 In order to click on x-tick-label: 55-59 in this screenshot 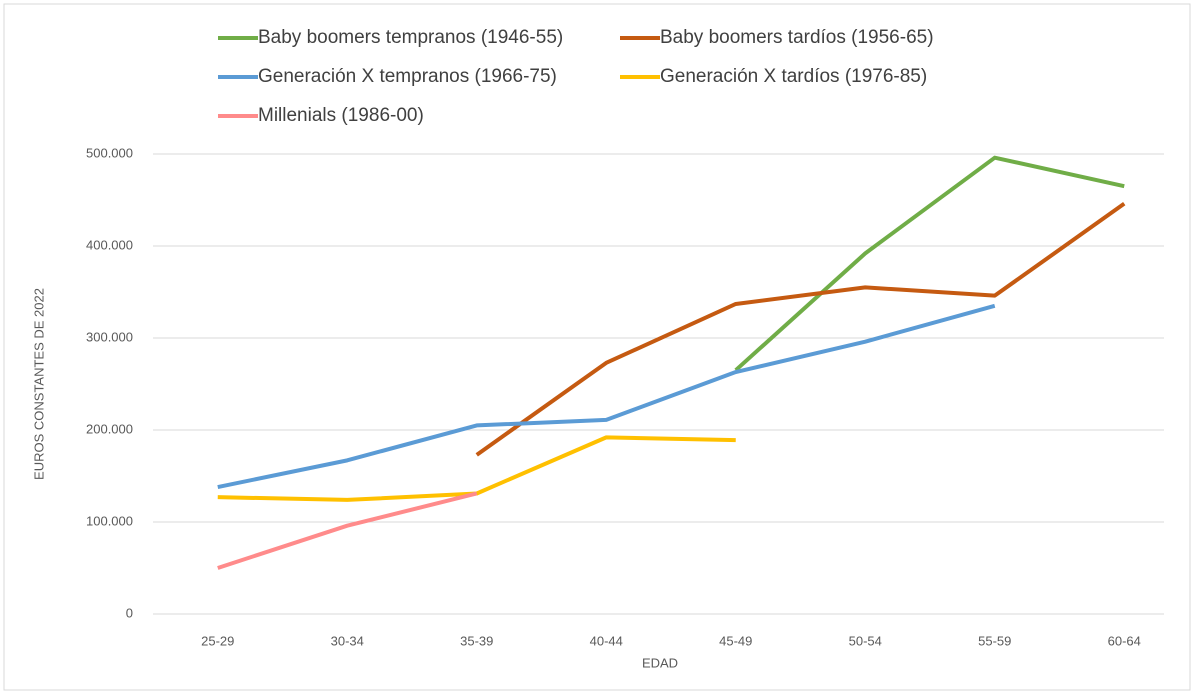, I will do `click(994, 640)`.